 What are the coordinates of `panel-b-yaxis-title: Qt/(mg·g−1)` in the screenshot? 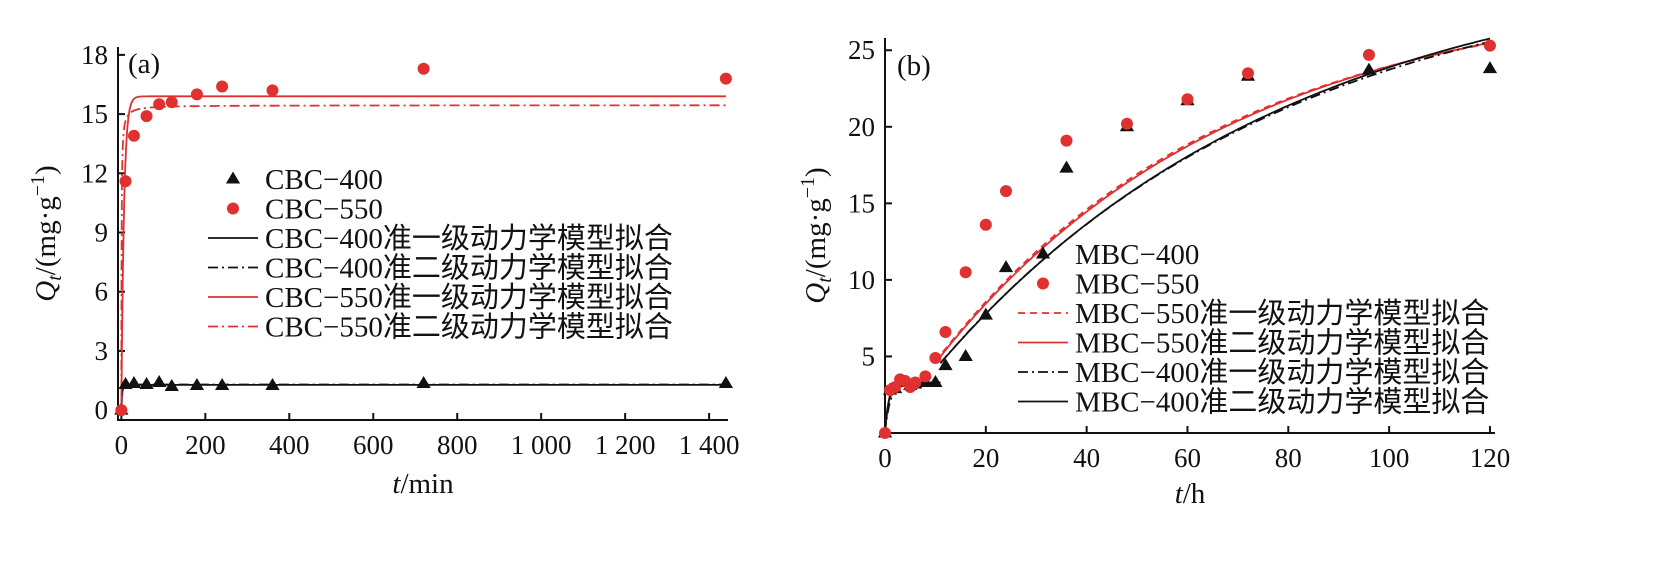 It's located at (816, 235).